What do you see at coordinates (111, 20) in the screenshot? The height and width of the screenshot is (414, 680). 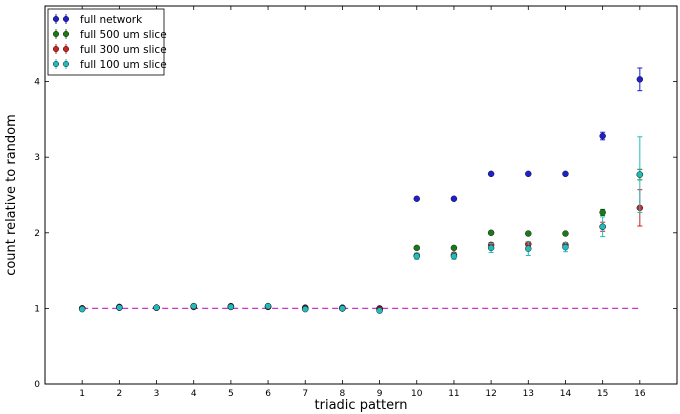 I see `legend-label: full network` at bounding box center [111, 20].